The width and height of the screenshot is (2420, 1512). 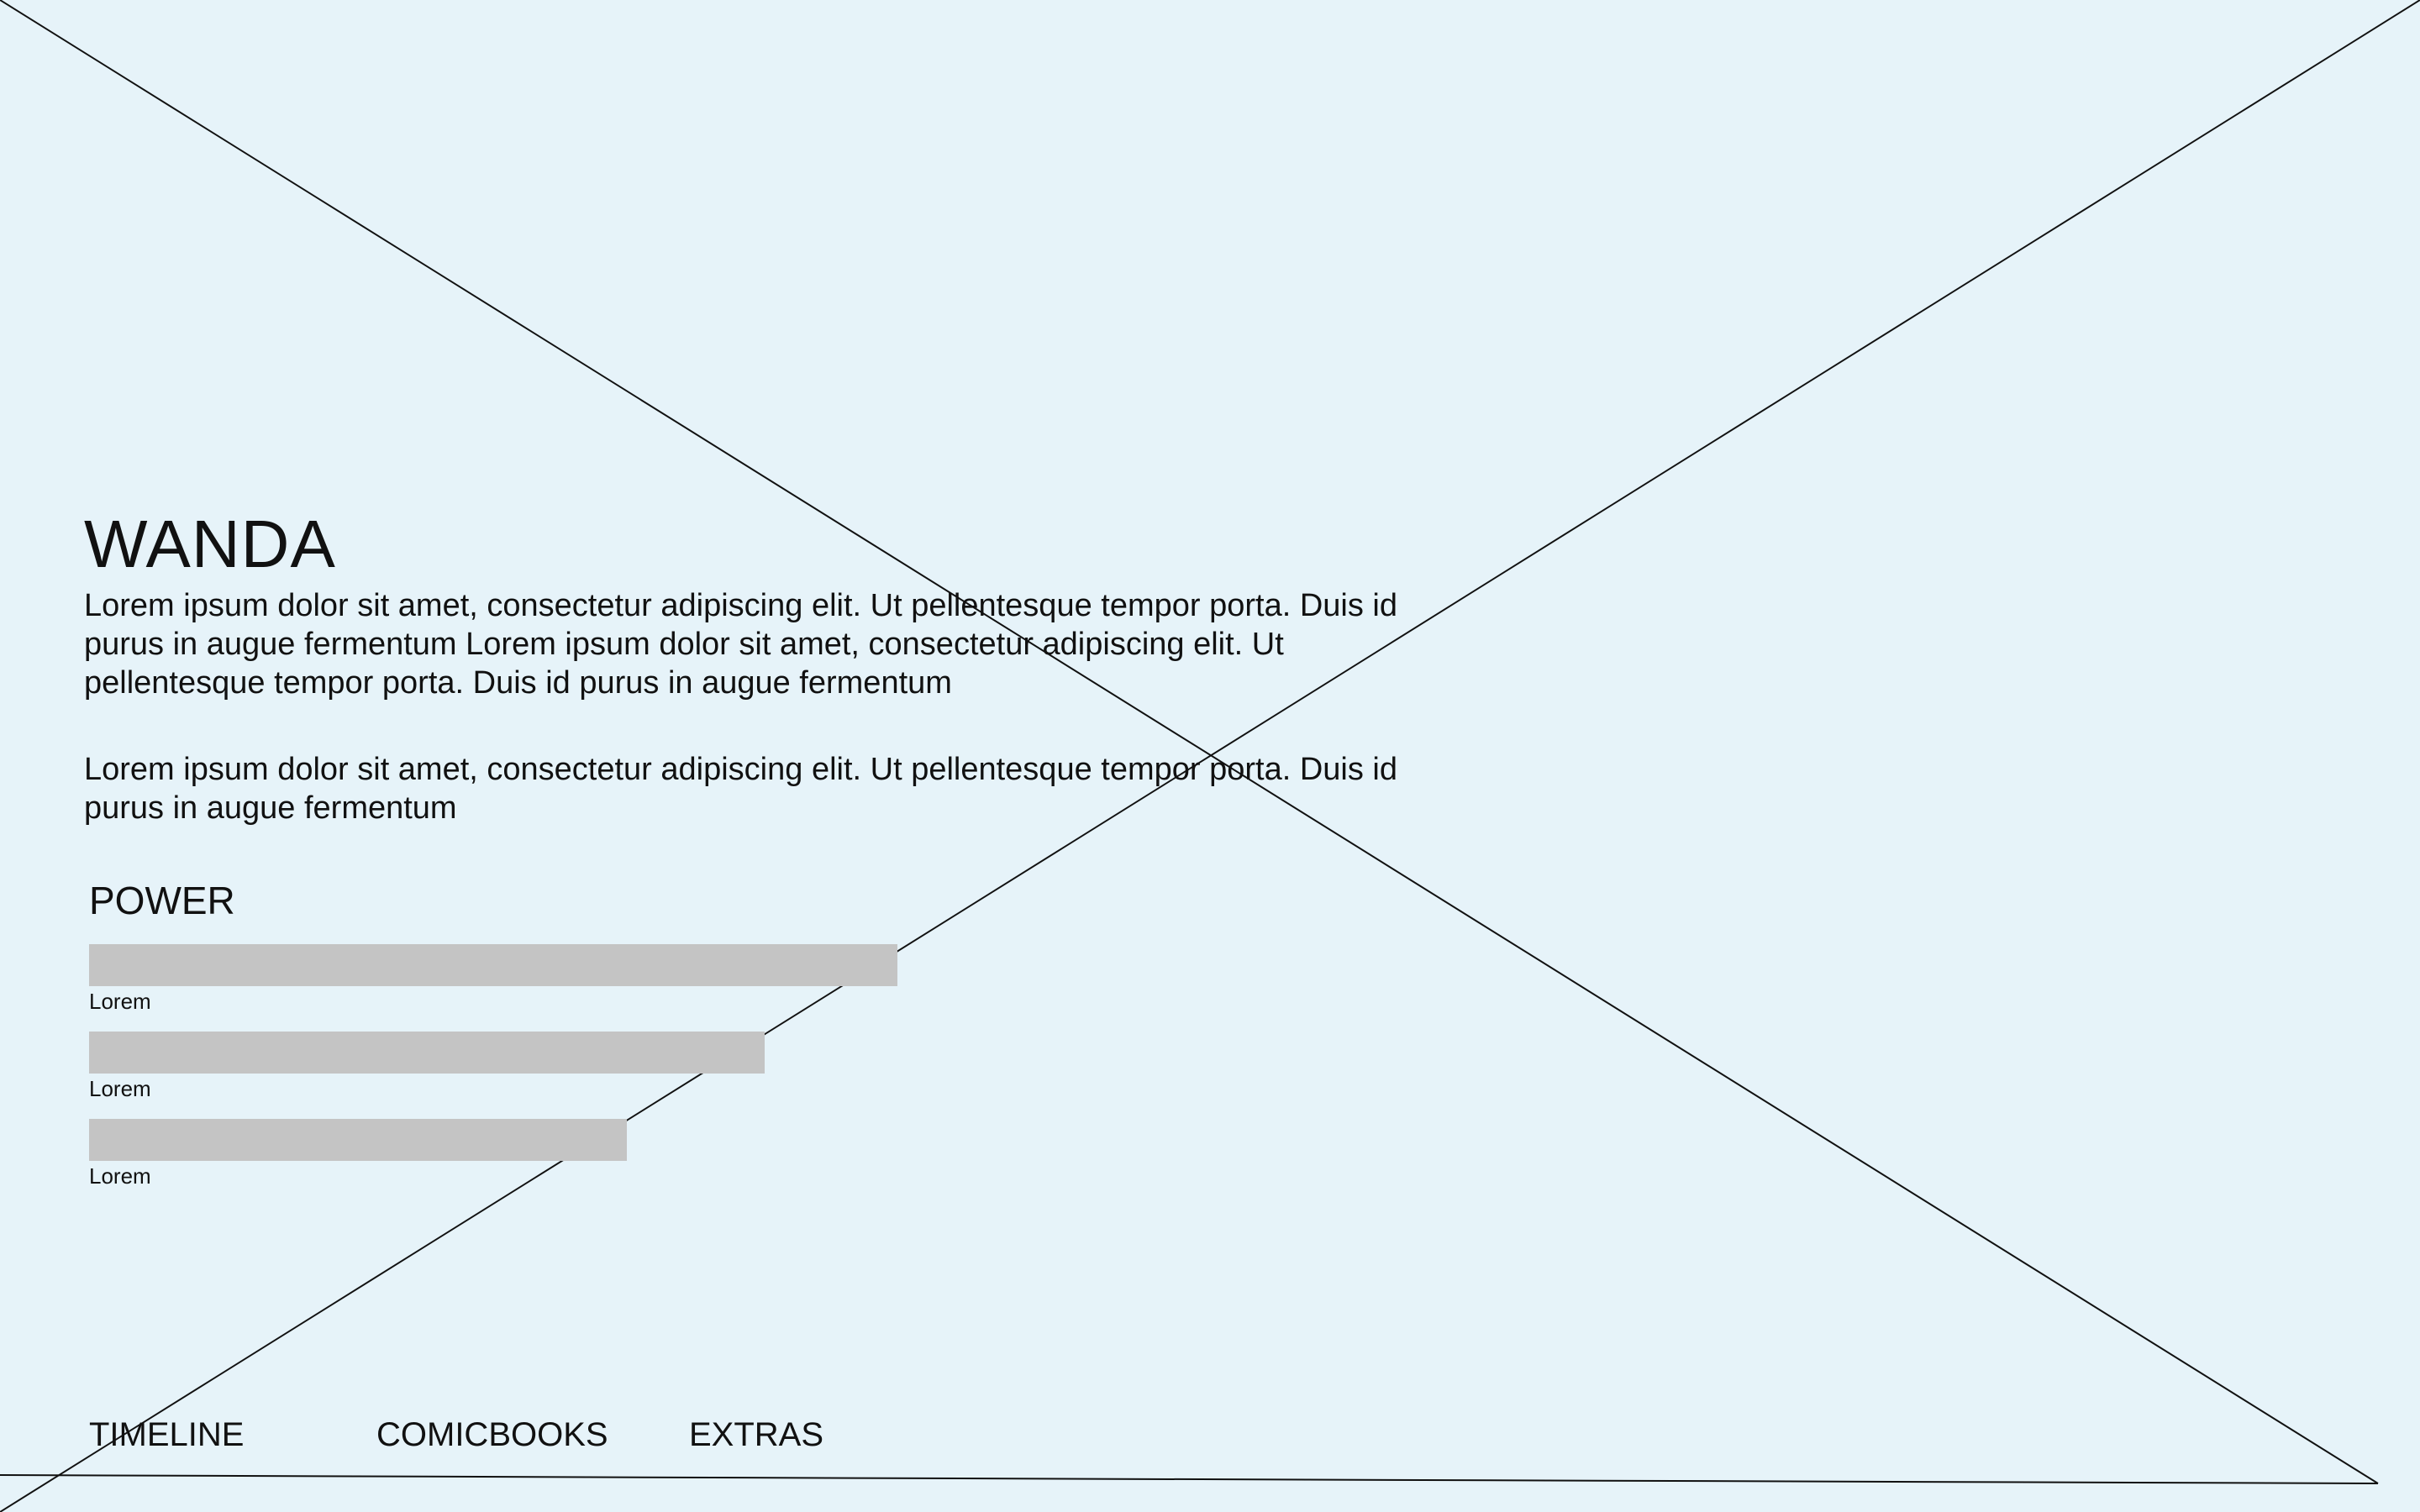 I want to click on power-section: POWER Lorem Lorem Lorem, so click(x=551, y=1040).